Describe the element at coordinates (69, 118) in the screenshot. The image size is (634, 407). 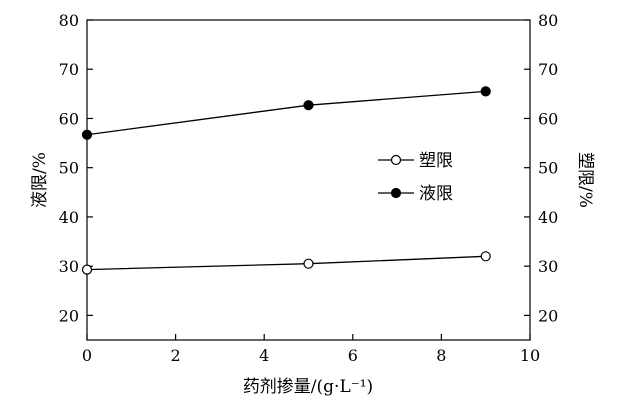
I see `y-tick-label-left: 60` at that location.